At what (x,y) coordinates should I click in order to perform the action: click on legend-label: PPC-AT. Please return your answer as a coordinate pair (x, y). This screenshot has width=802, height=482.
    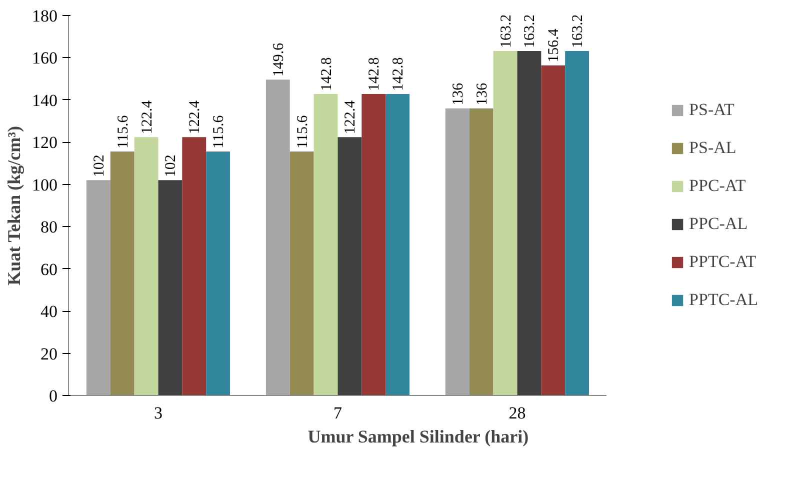
    Looking at the image, I should click on (717, 186).